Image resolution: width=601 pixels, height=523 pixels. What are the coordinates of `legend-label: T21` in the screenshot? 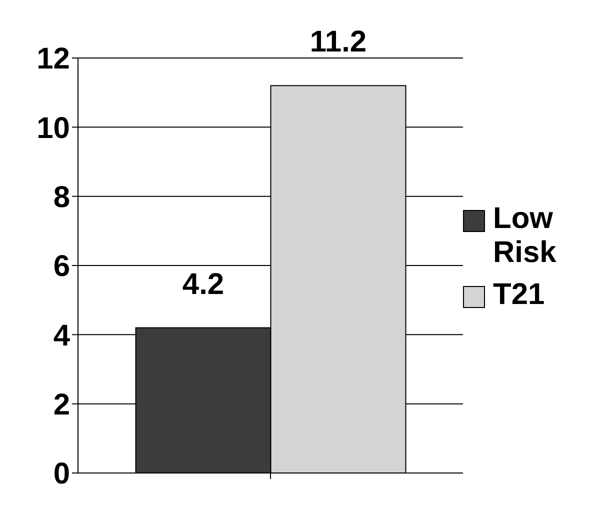 It's located at (519, 295).